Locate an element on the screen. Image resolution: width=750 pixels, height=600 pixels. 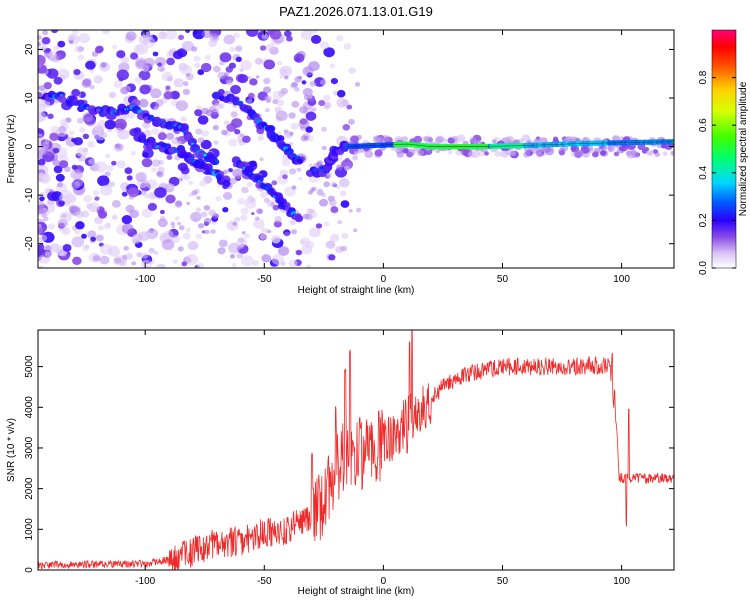
spectrogram-y-label: Frequency (Hz) is located at coordinates (11, 149).